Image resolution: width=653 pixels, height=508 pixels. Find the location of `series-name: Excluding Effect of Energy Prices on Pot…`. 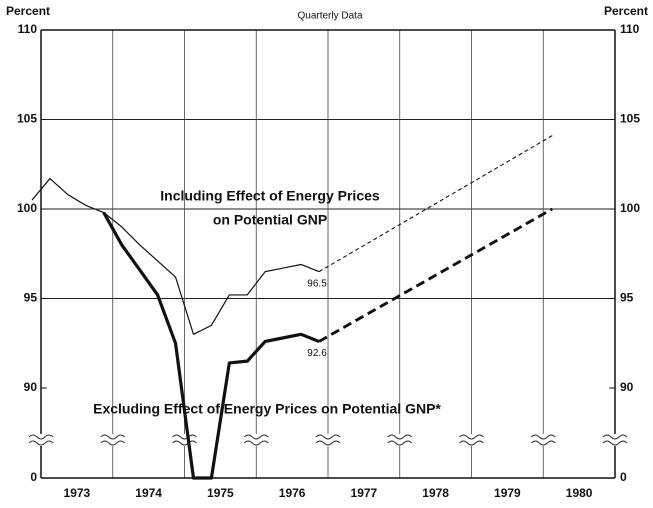

series-name: Excluding Effect of Energy Prices on Pot… is located at coordinates (267, 409).